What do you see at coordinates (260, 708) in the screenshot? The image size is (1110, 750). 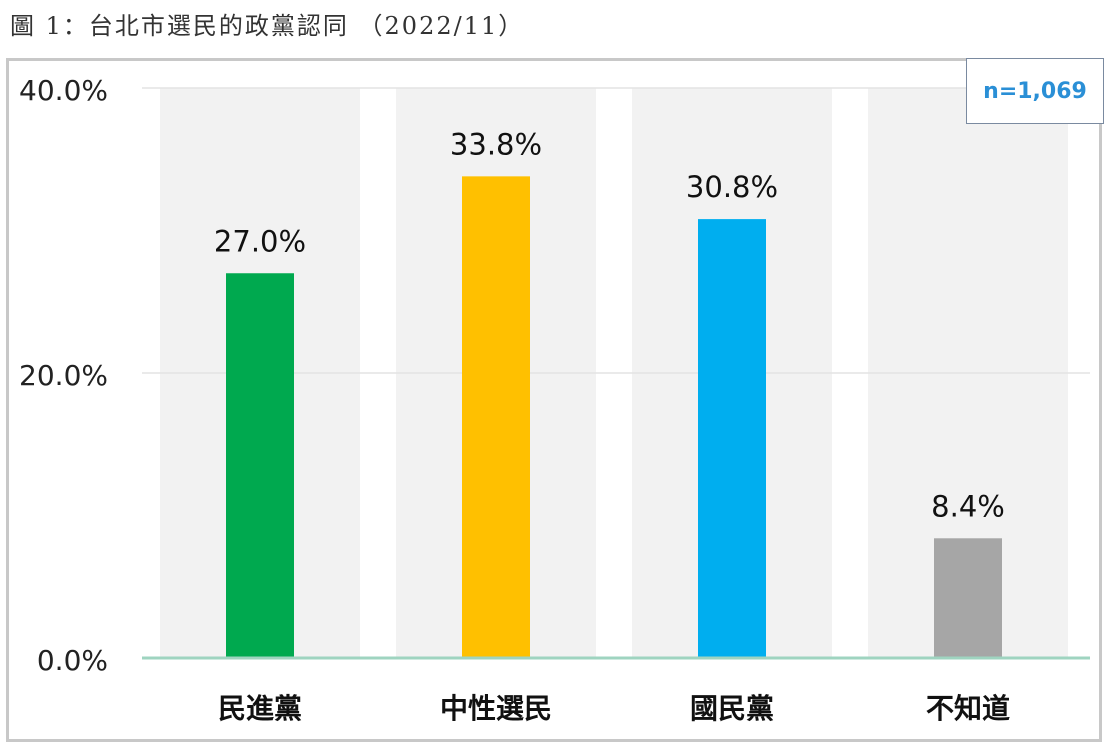 I see `x-category-label: 民進黨` at bounding box center [260, 708].